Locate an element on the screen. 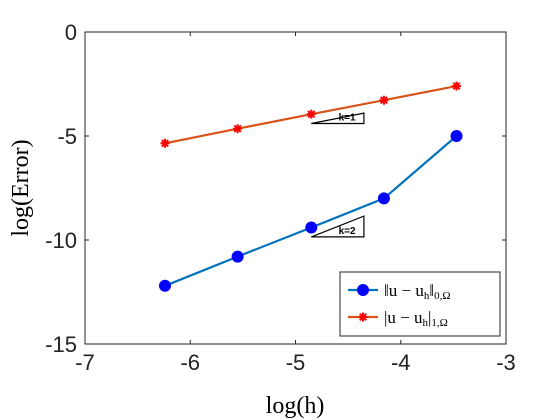 The height and width of the screenshot is (420, 560). slope-triangle-2: k=2 is located at coordinates (338, 226).